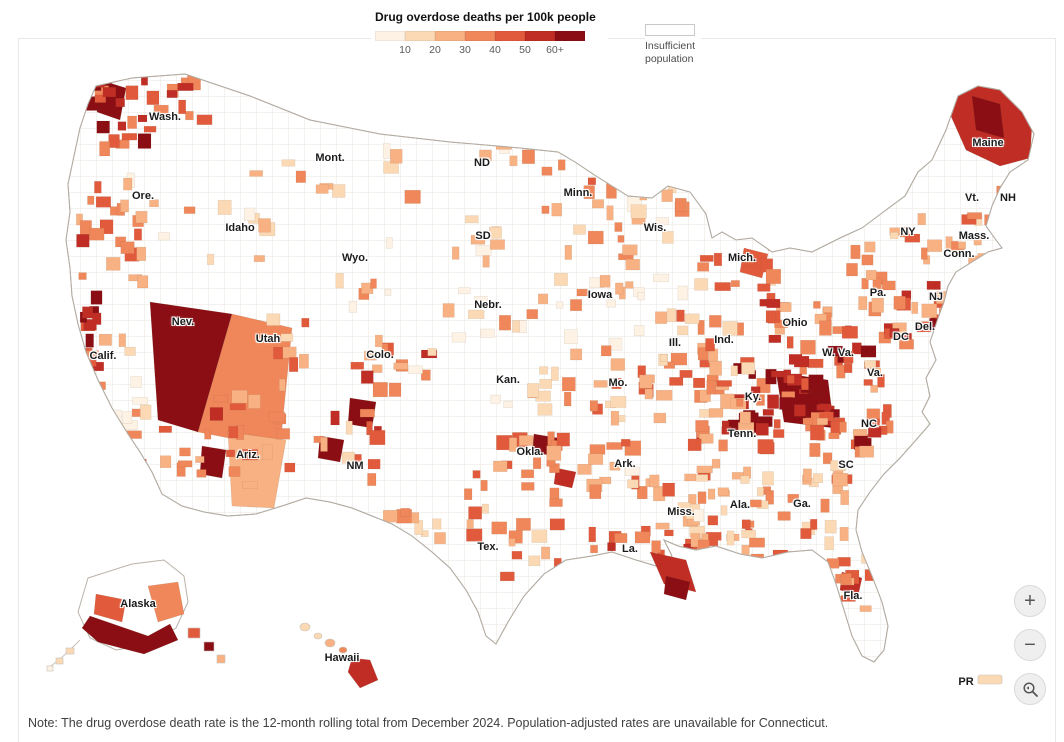 This screenshot has height=742, width=1064. What do you see at coordinates (485, 17) in the screenshot?
I see `legend-title: Drug overdose deaths per 100k people` at bounding box center [485, 17].